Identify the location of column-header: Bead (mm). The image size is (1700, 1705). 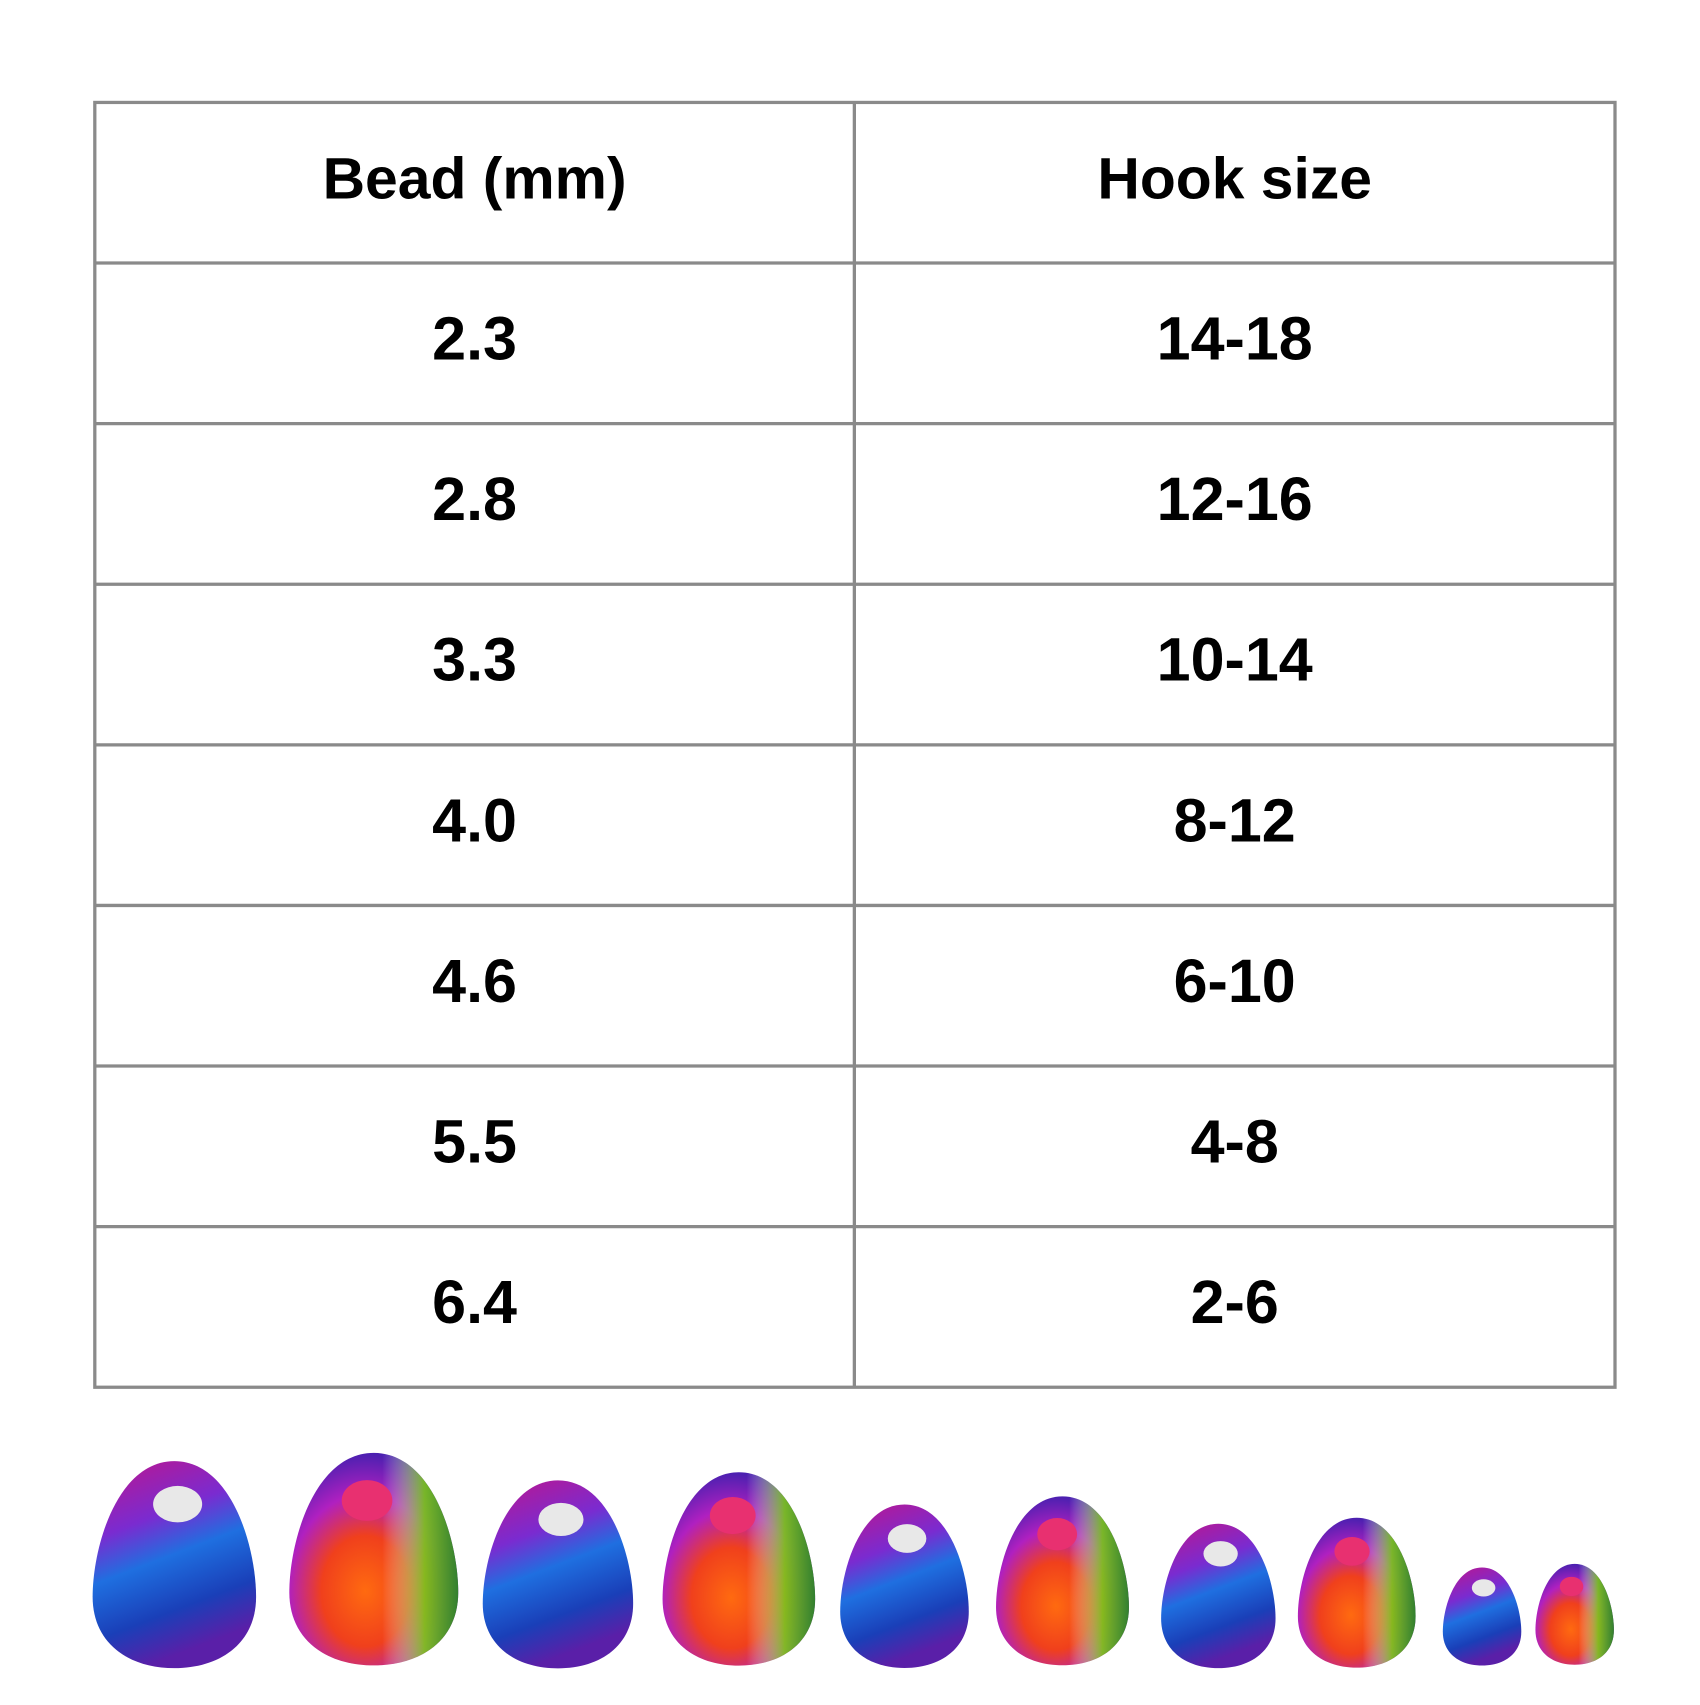
(475, 178).